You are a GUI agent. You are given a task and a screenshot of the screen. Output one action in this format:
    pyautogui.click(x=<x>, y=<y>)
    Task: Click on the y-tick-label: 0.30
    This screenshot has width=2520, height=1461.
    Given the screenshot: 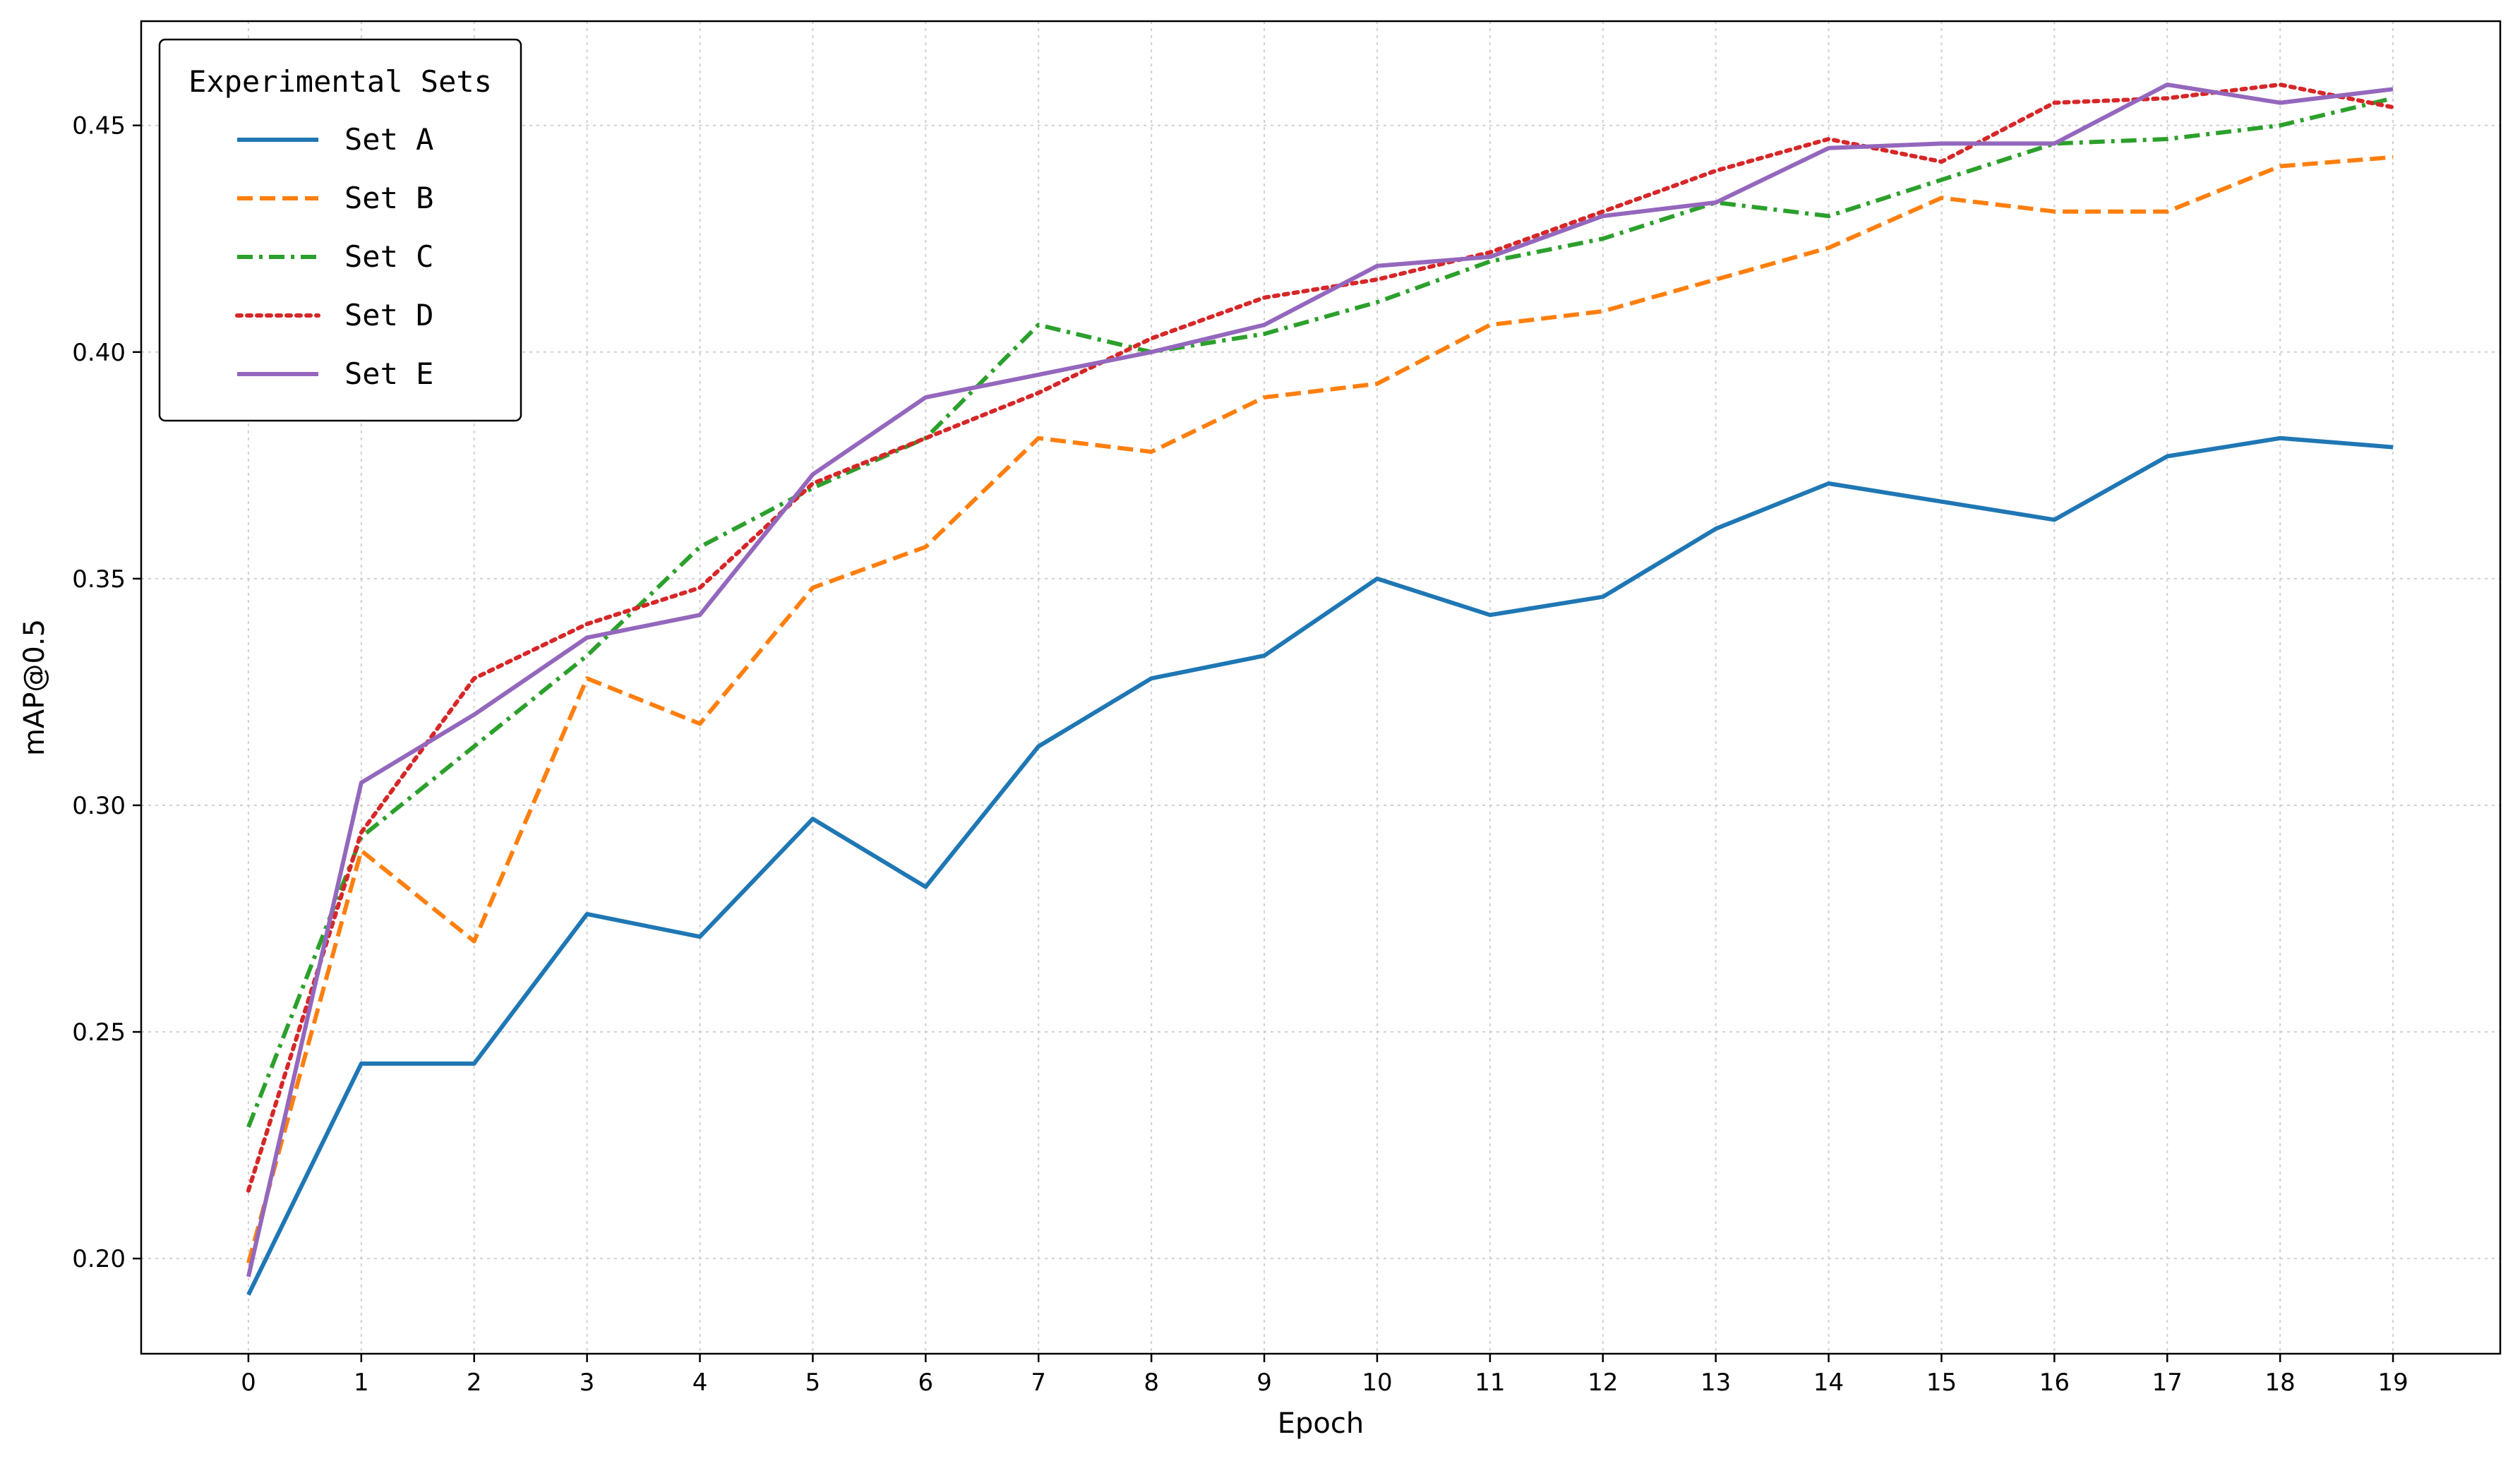 What is the action you would take?
    pyautogui.click(x=99, y=806)
    